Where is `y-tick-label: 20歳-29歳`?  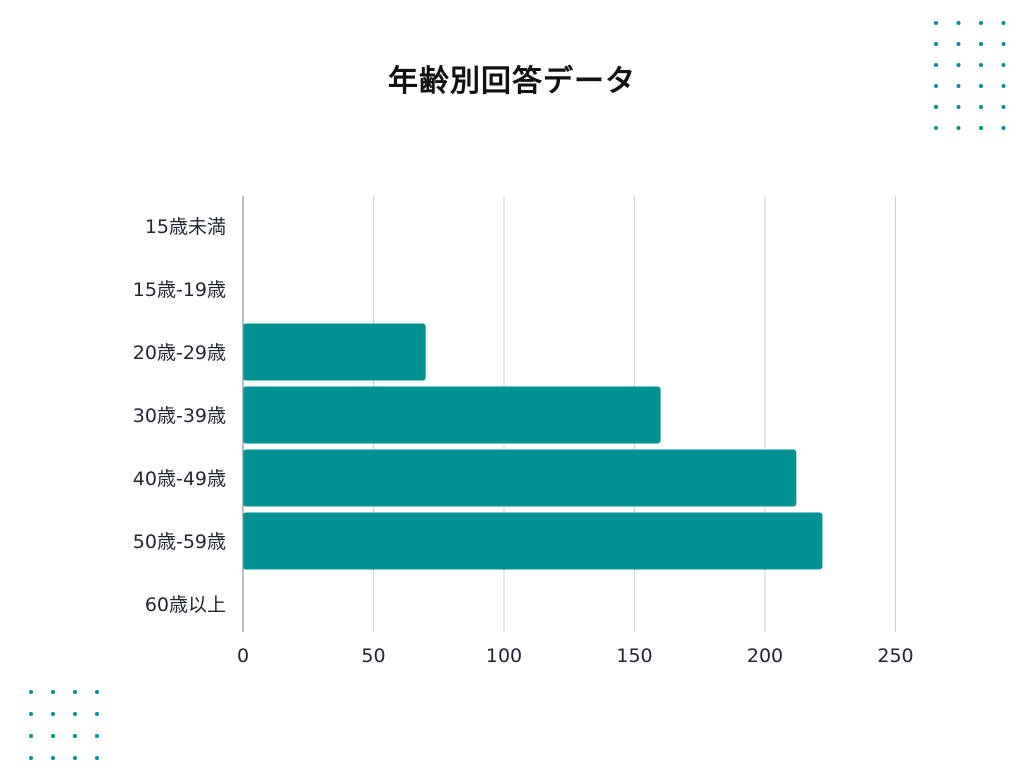 y-tick-label: 20歳-29歳 is located at coordinates (179, 353).